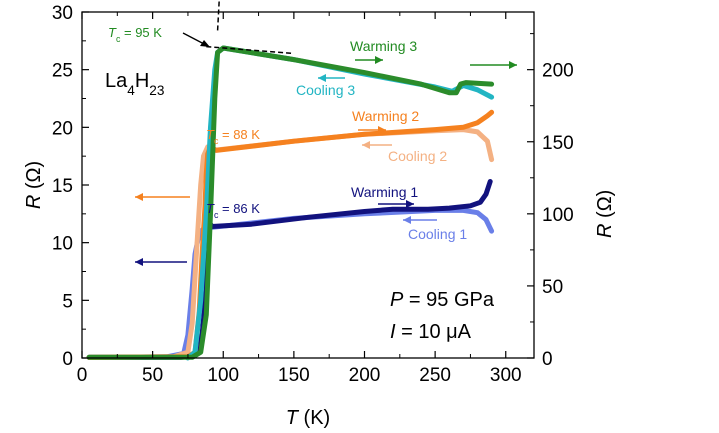 The height and width of the screenshot is (433, 719). I want to click on y-right-tick-label: 200, so click(558, 71).